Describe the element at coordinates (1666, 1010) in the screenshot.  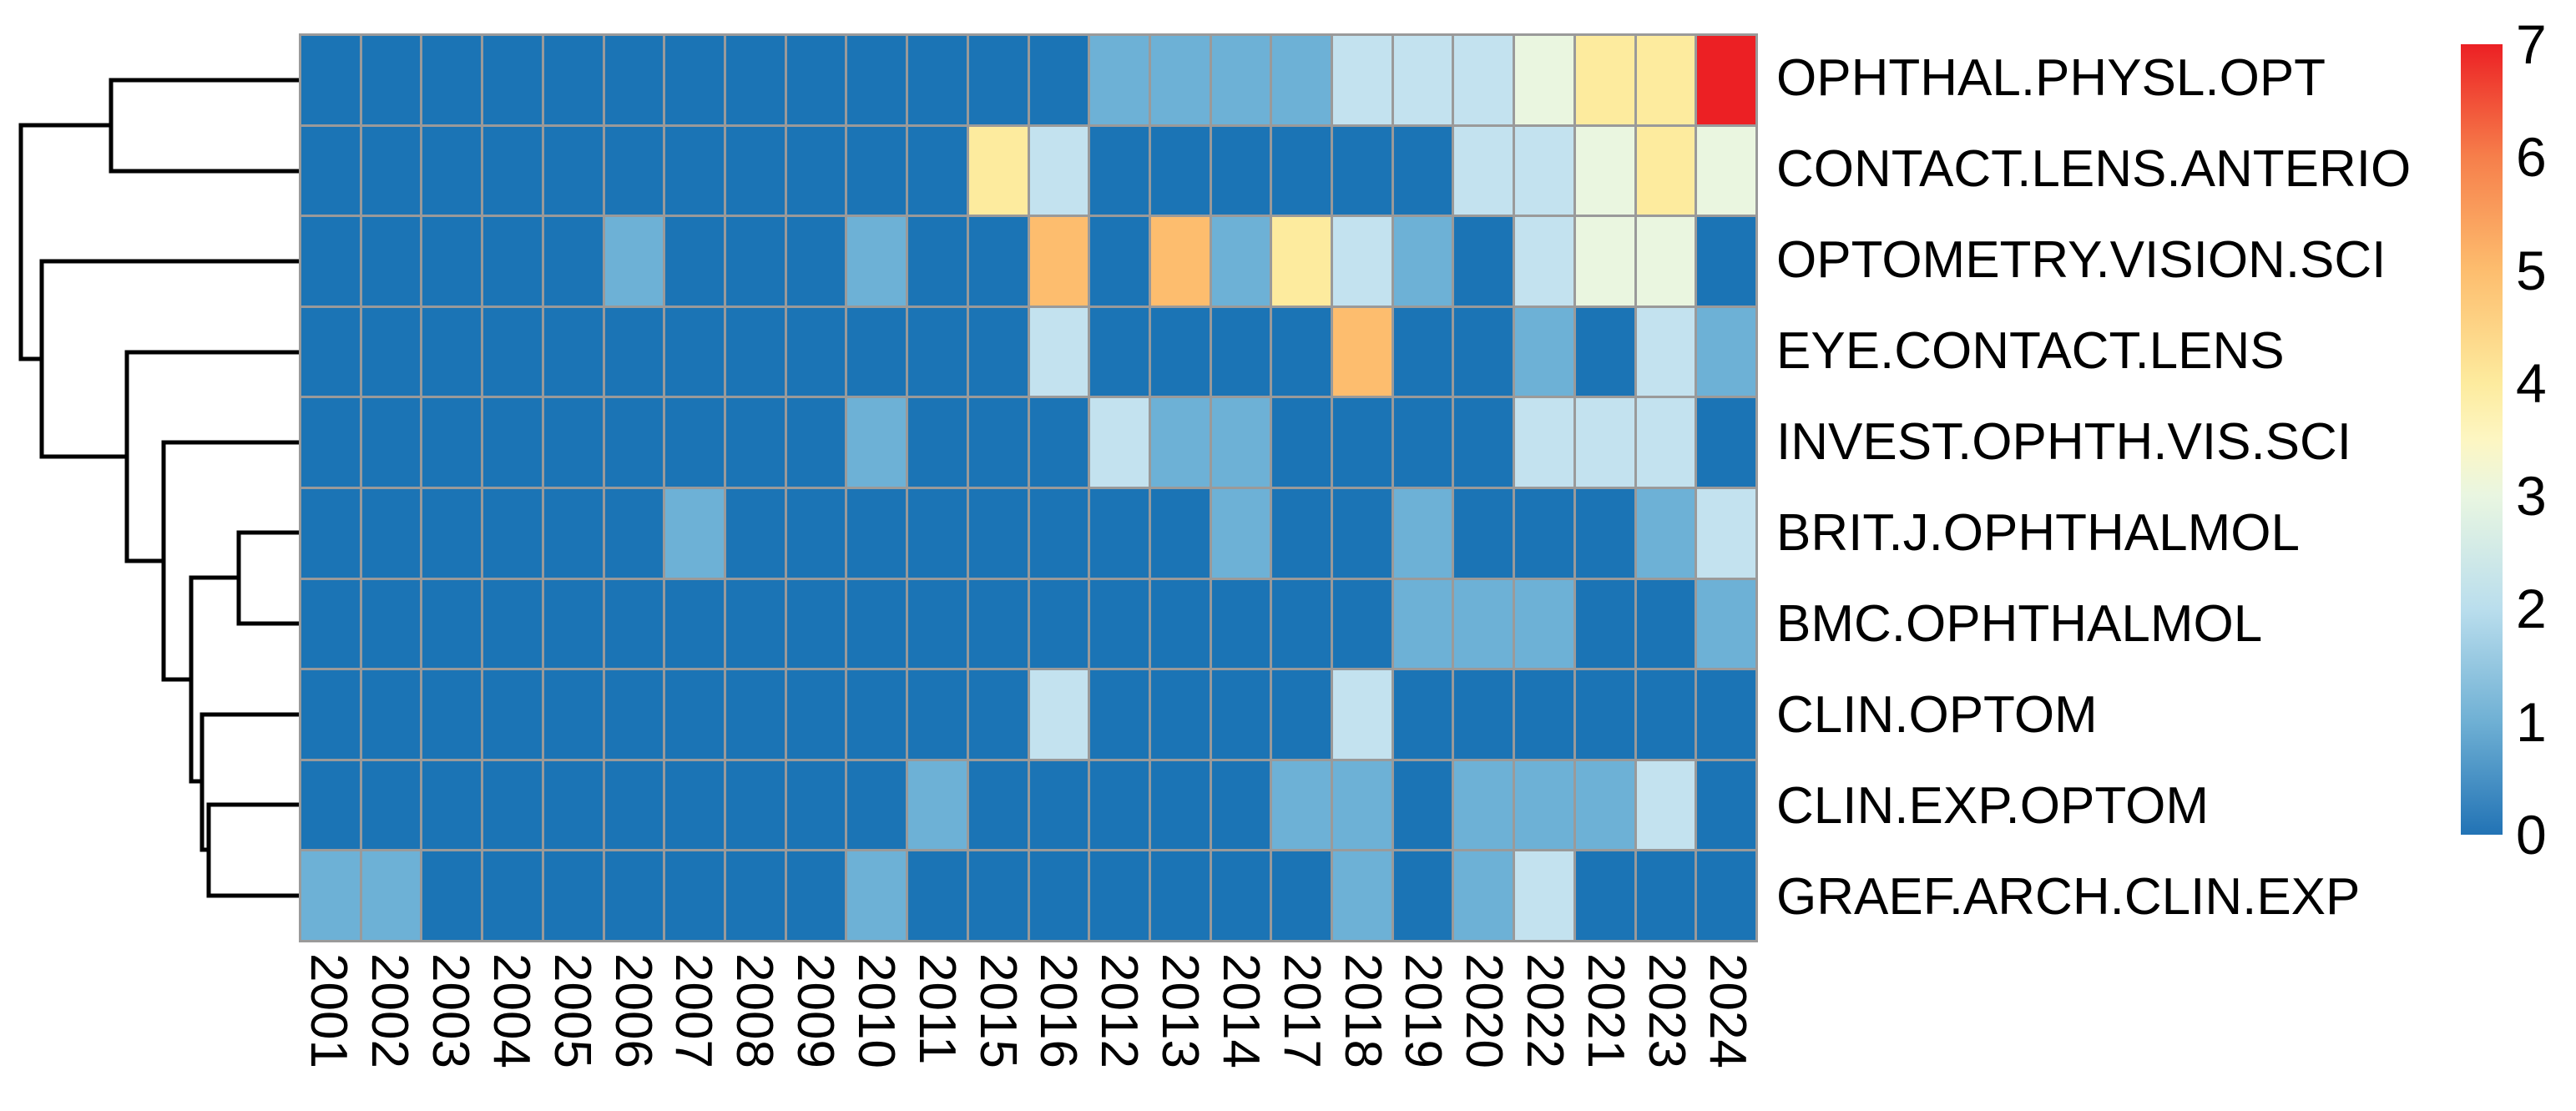
I see `col-label: 2023` at that location.